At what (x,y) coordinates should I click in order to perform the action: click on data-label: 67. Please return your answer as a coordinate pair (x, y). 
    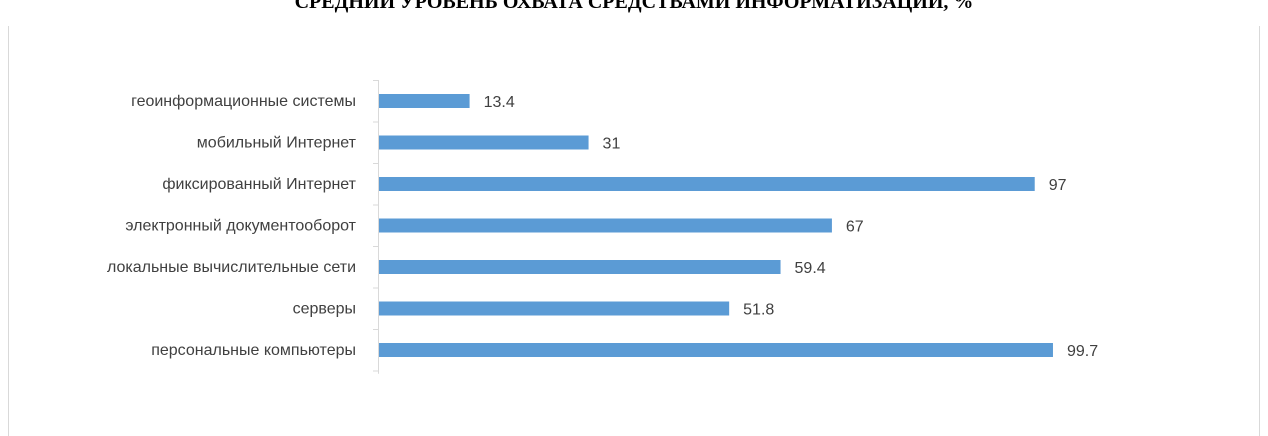
    Looking at the image, I should click on (855, 227).